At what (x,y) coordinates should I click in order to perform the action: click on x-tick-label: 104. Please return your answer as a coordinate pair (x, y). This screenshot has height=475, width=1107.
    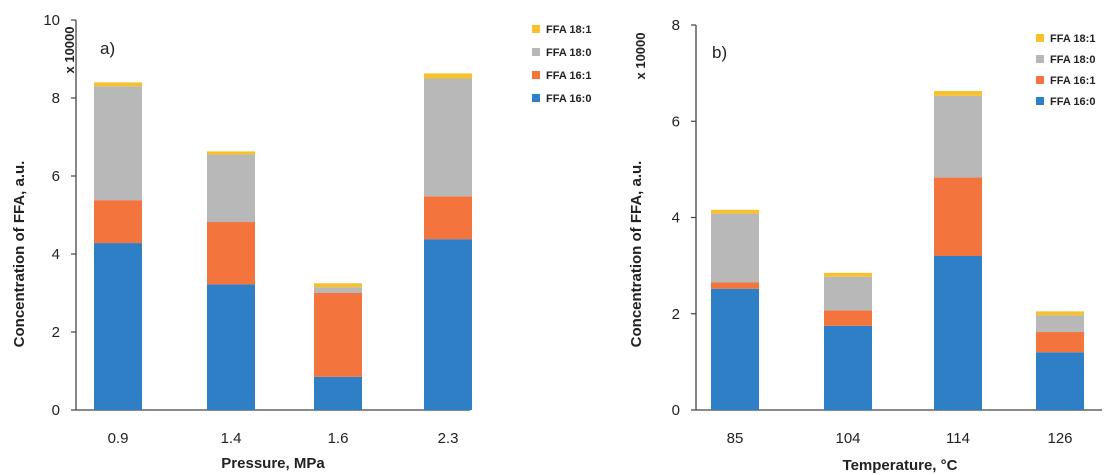
    Looking at the image, I should click on (847, 438).